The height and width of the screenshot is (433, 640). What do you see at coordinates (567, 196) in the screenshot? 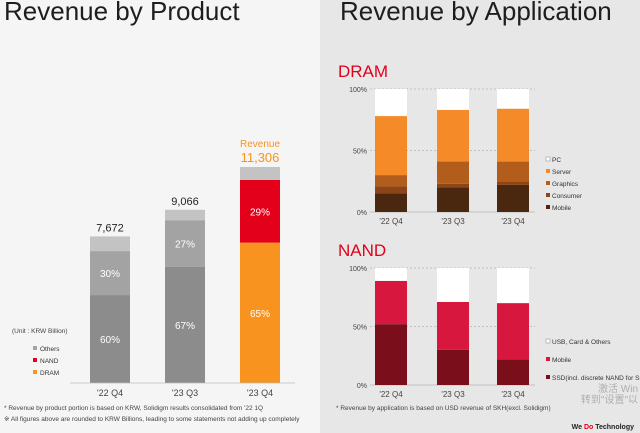
I see `legend-label: Consumer` at bounding box center [567, 196].